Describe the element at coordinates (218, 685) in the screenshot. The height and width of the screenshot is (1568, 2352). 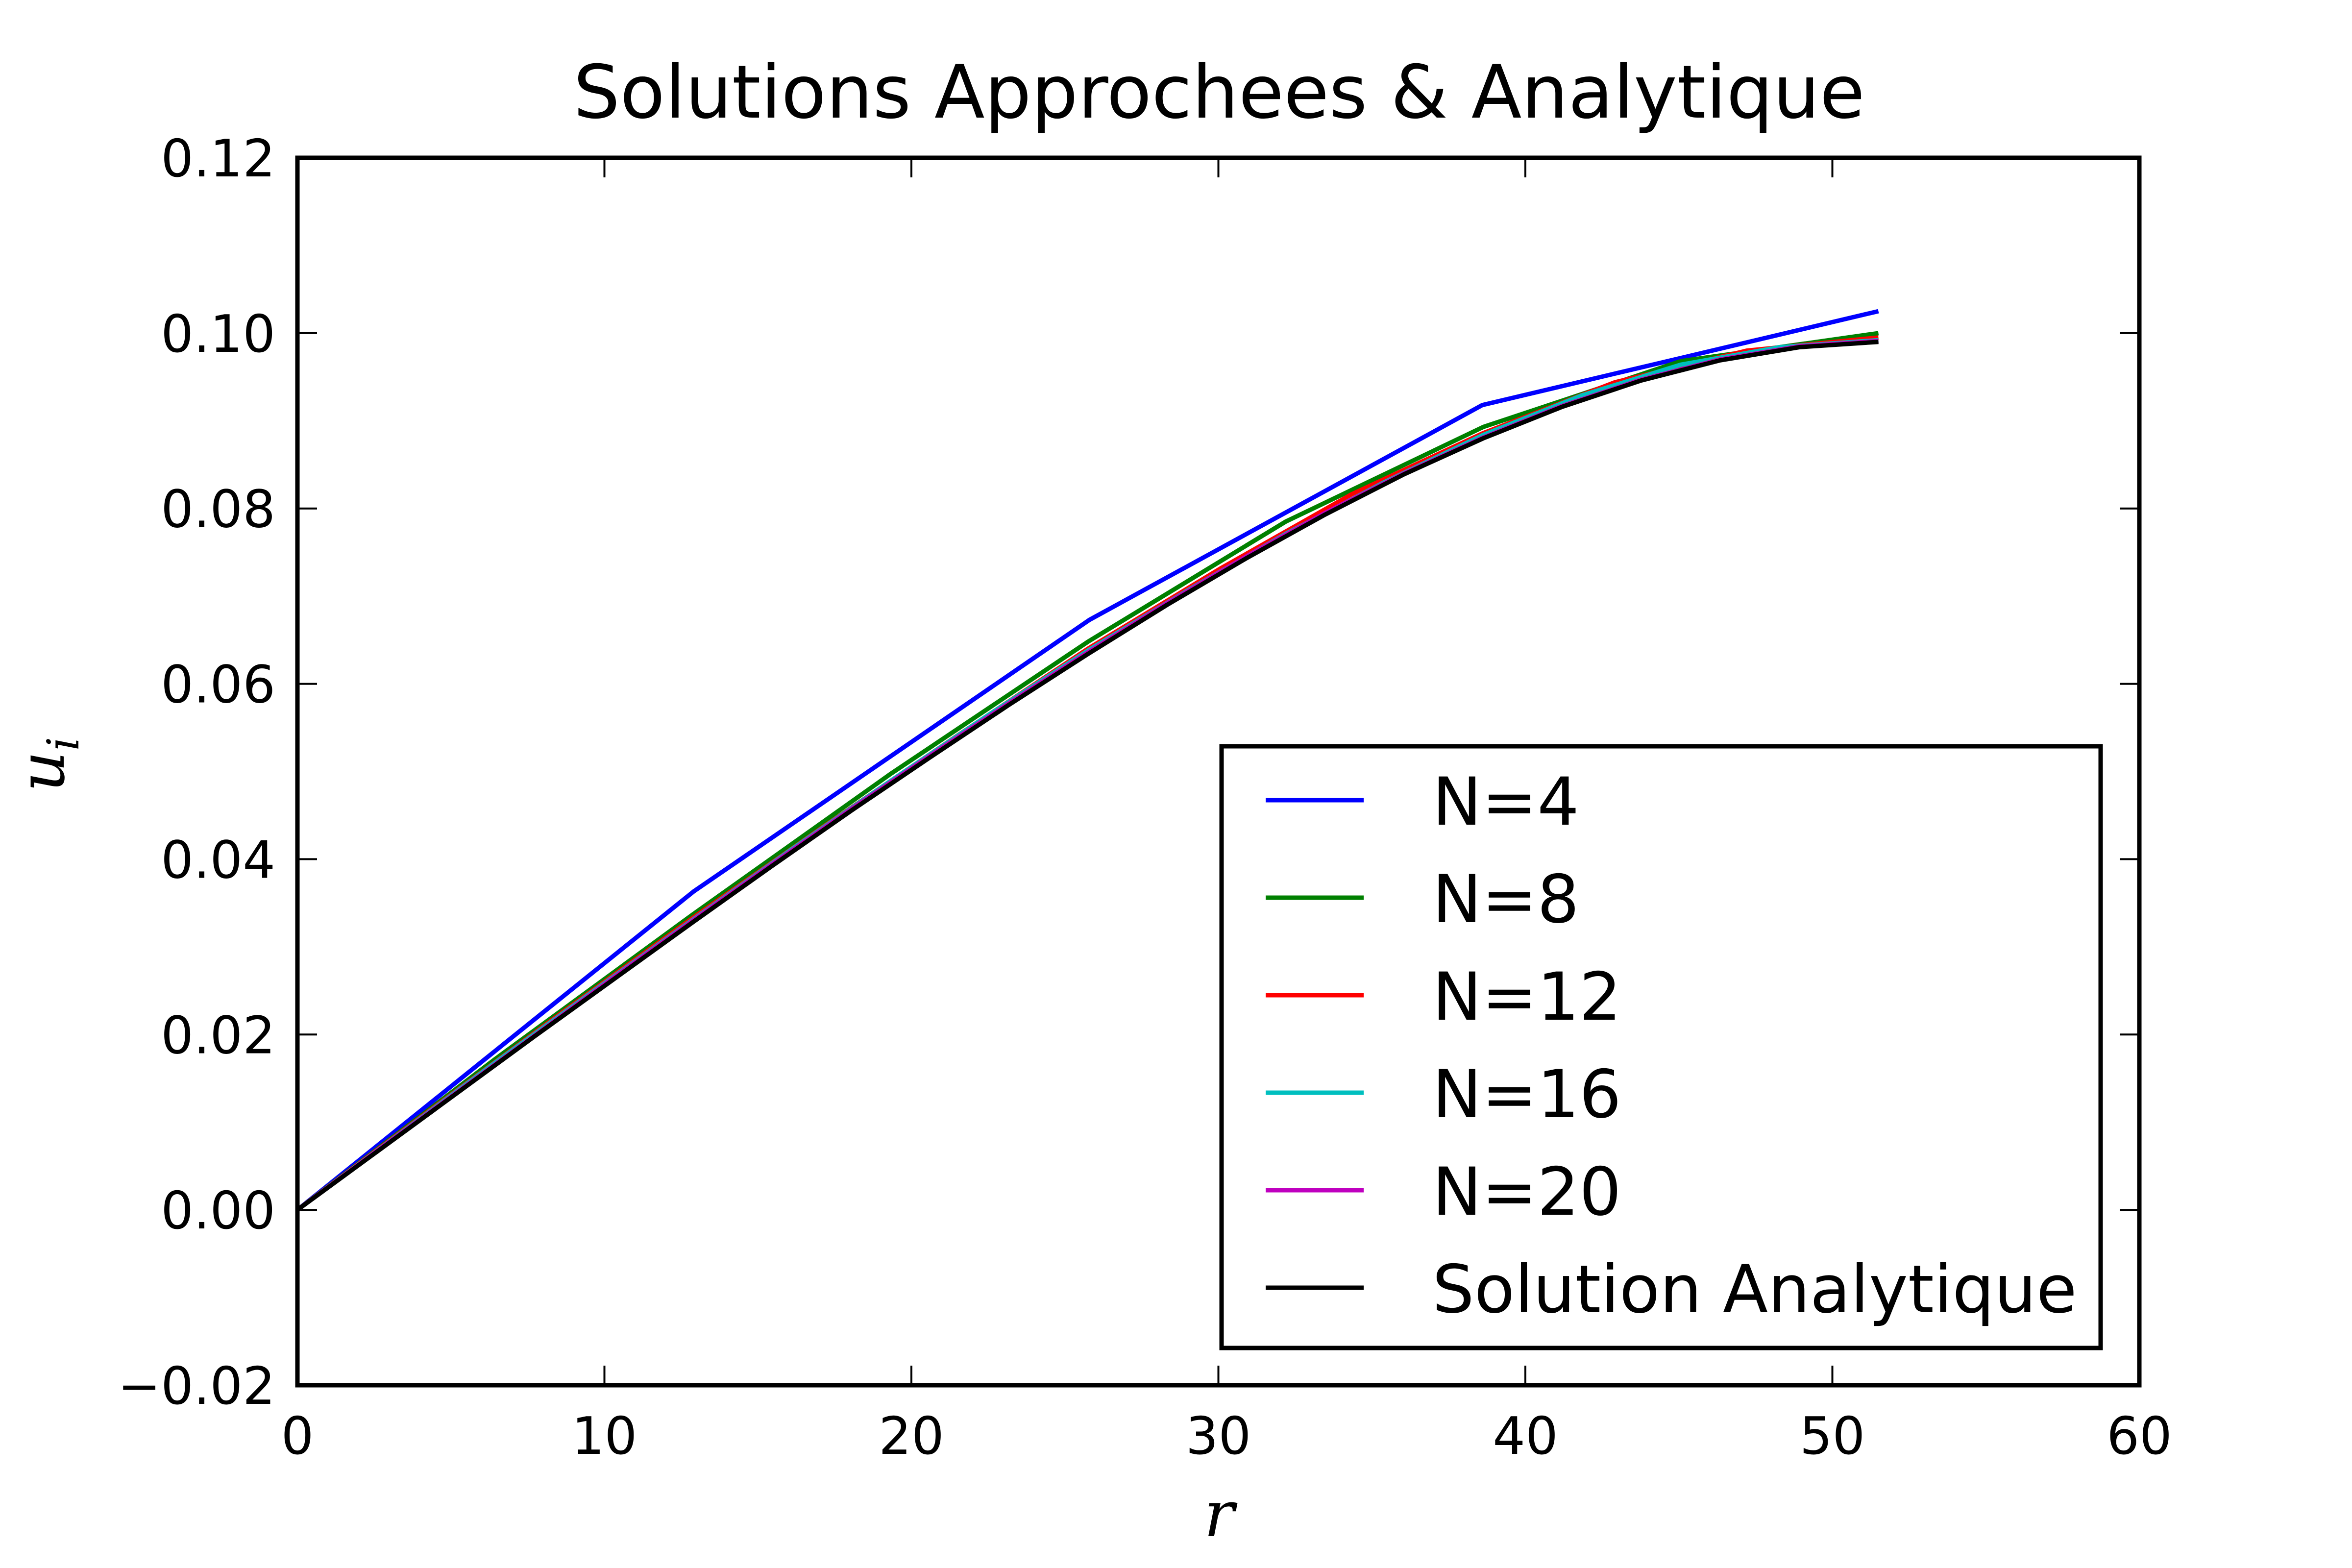
I see `y-tick-label: 0.06` at that location.